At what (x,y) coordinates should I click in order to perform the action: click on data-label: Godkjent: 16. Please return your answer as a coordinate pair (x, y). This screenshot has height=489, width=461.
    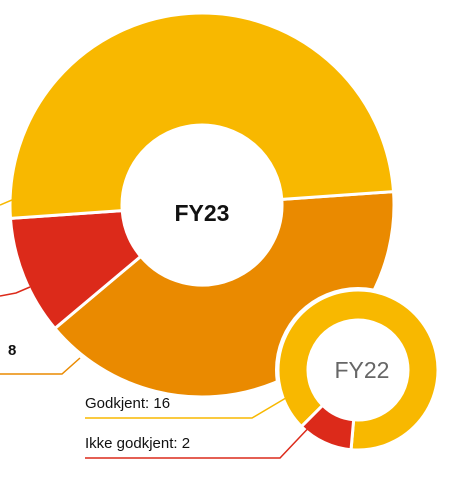
    Looking at the image, I should click on (127, 403).